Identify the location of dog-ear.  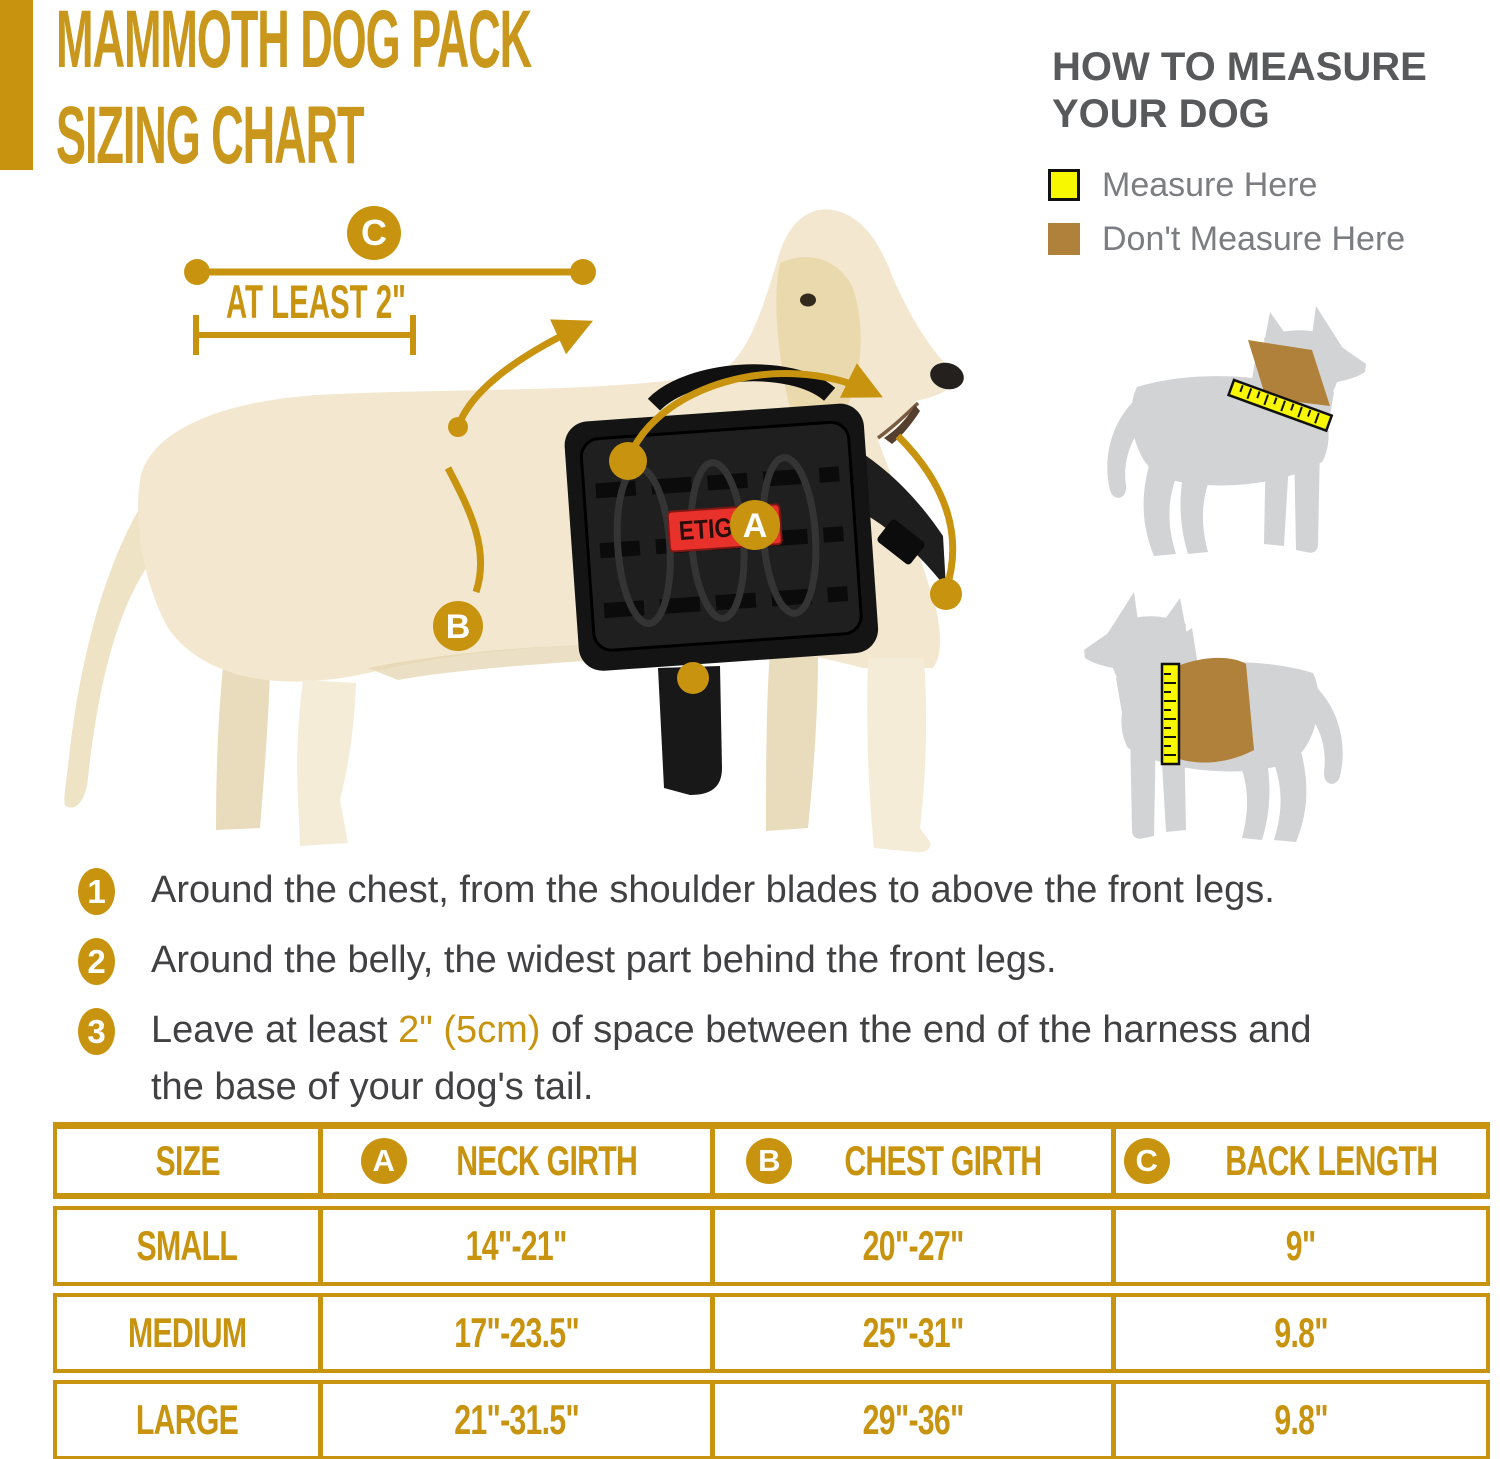
(818, 343).